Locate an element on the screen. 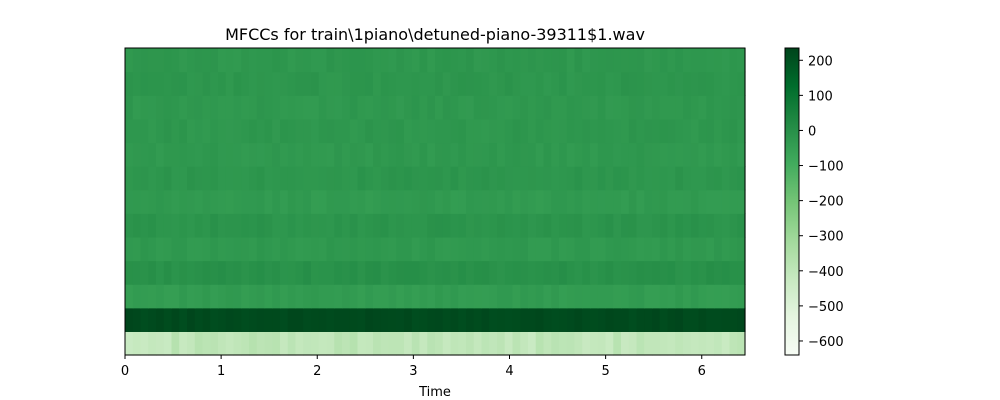 This screenshot has height=400, width=1000. x-axis-label: Time is located at coordinates (434, 392).